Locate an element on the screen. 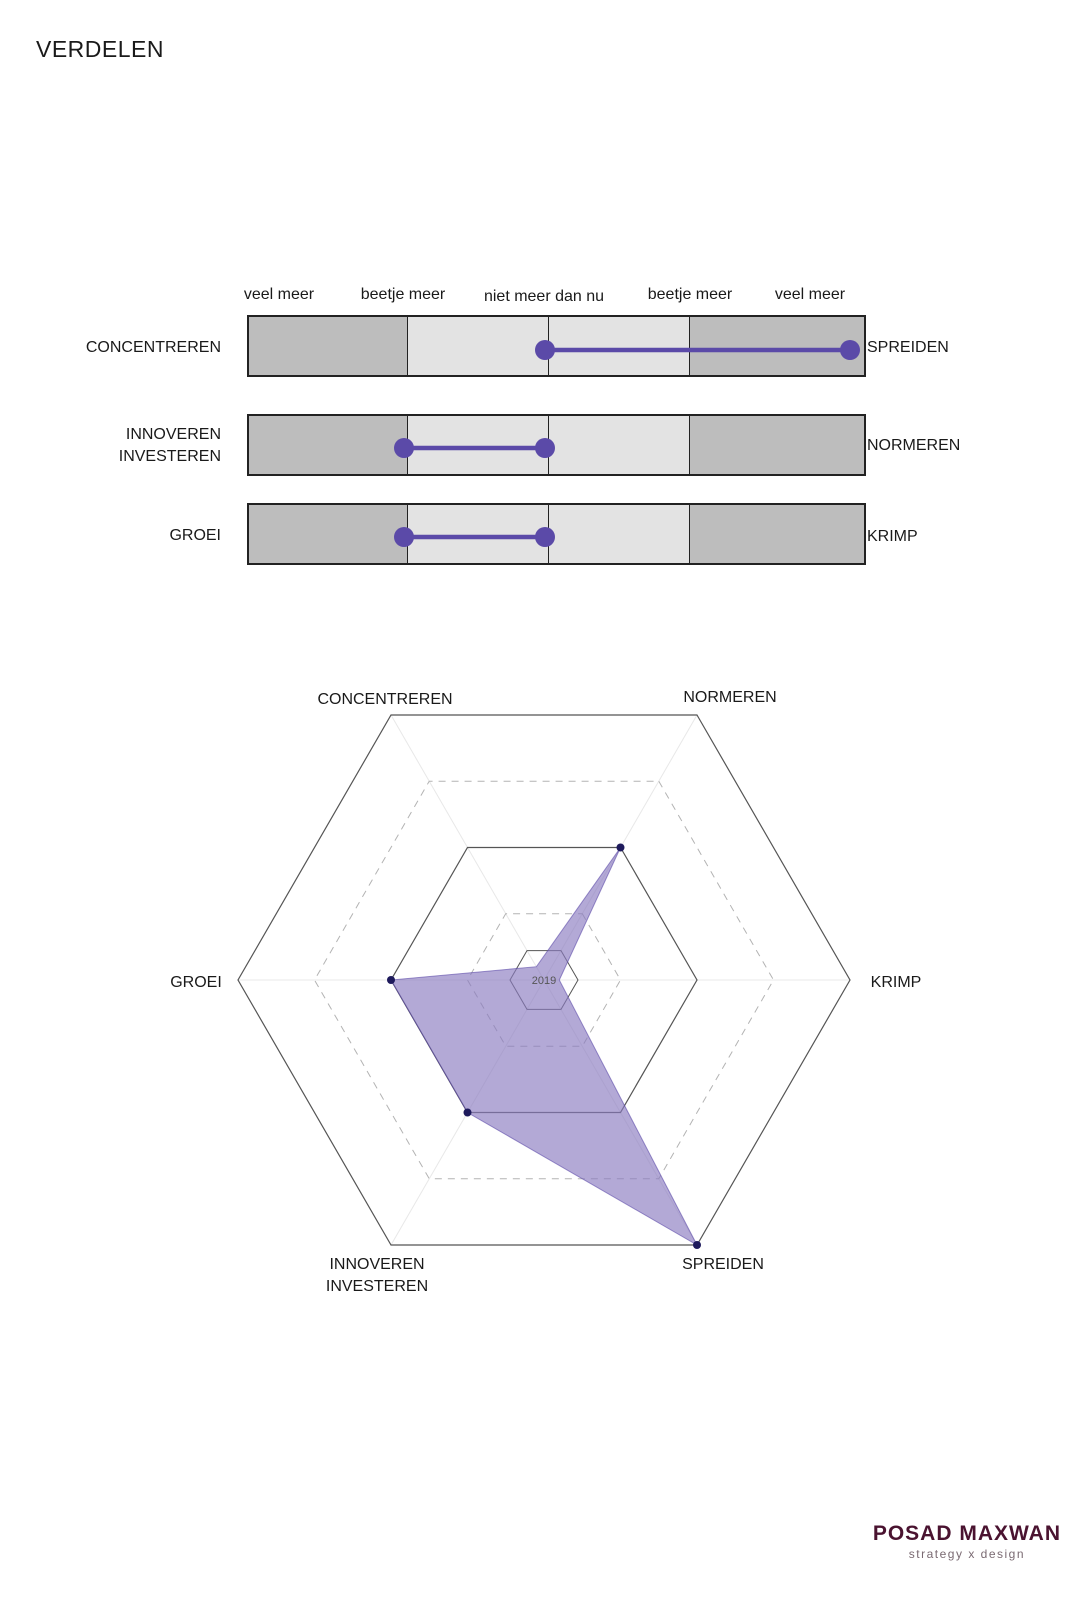 This screenshot has height=1600, width=1079. radar-ring is located at coordinates (544, 980).